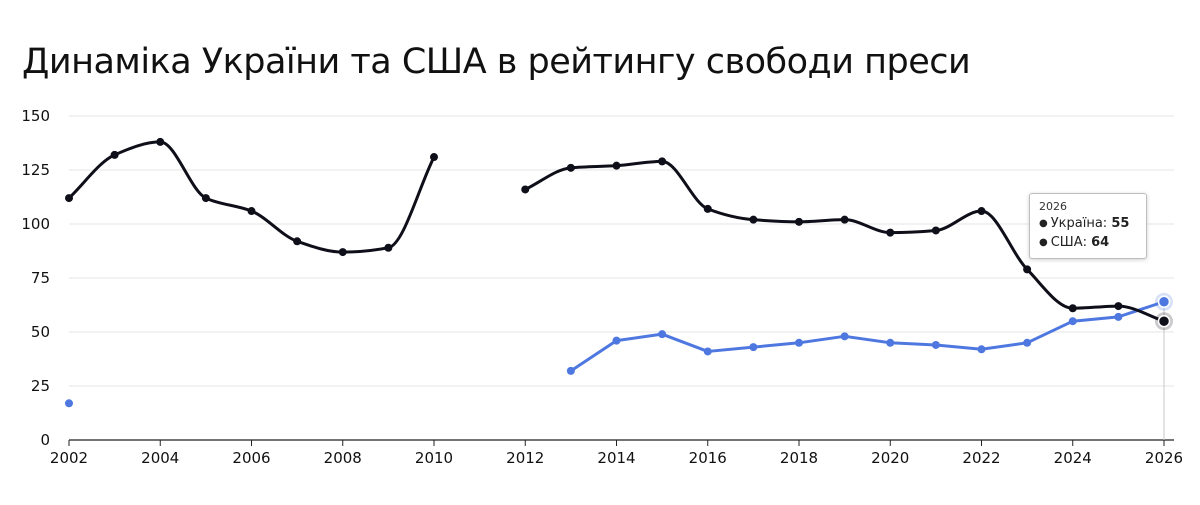 The width and height of the screenshot is (1200, 505). Describe the element at coordinates (890, 458) in the screenshot. I see `x-tick-label: 2020` at that location.